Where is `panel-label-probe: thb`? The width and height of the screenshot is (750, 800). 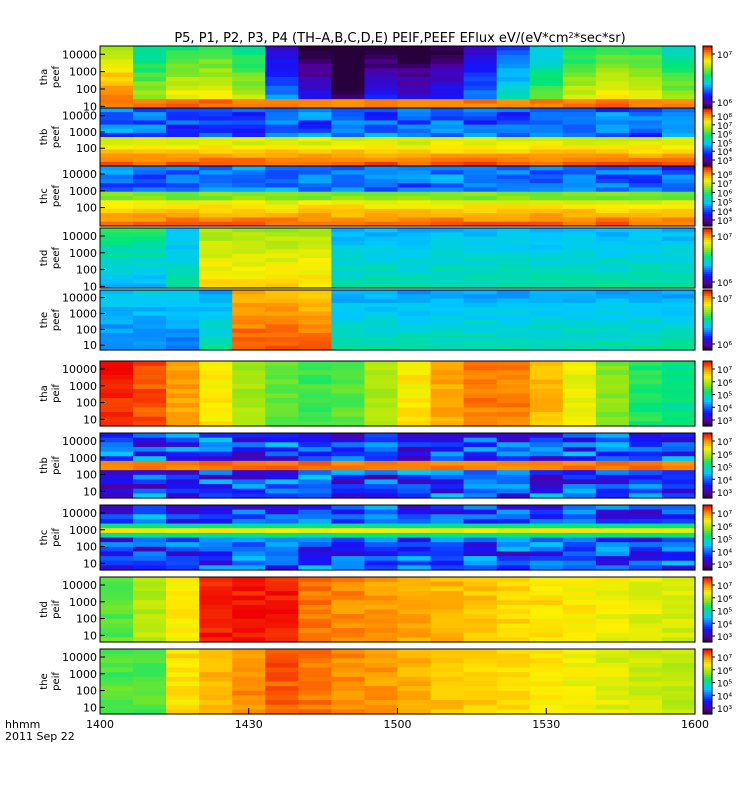 panel-label-probe: thb is located at coordinates (44, 137).